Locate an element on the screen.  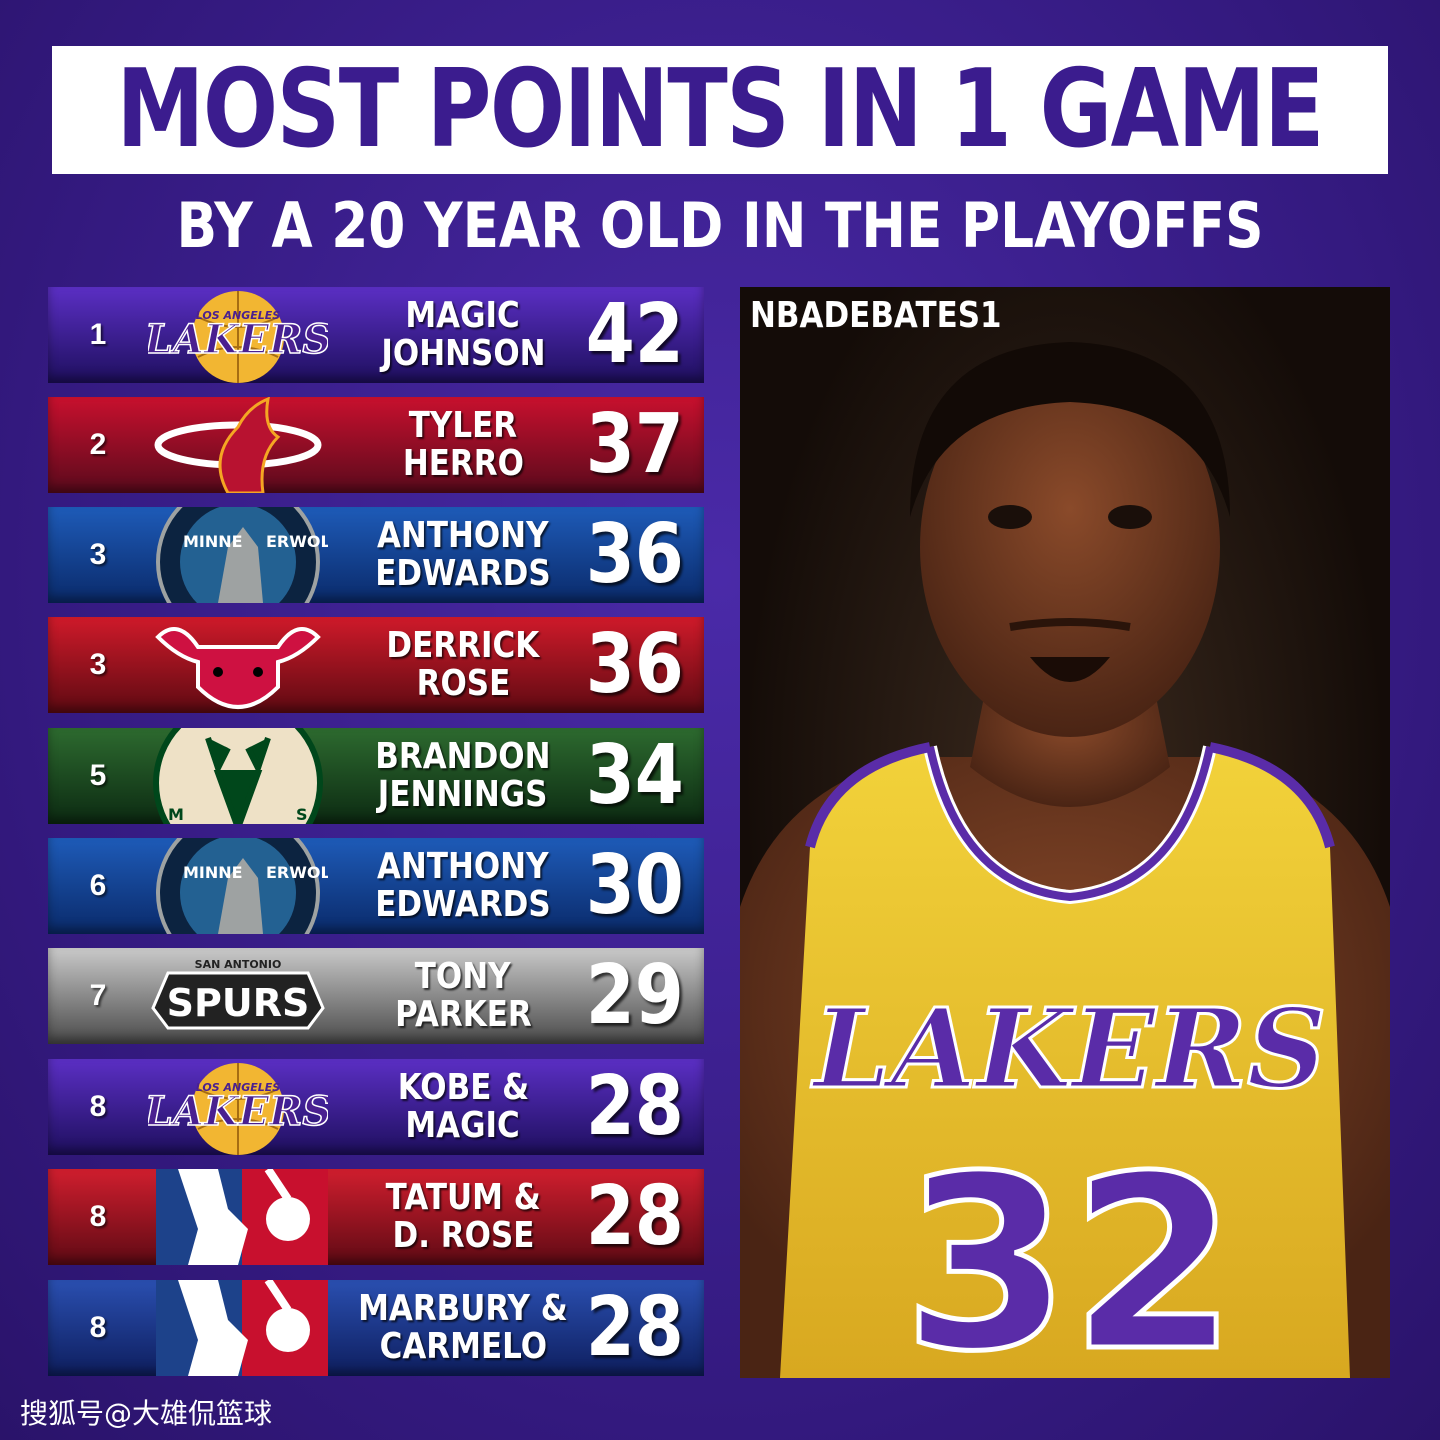
ranking-row: 3 MINNE ERWOLVE ANTHONY EDWARDS 36 is located at coordinates (376, 555).